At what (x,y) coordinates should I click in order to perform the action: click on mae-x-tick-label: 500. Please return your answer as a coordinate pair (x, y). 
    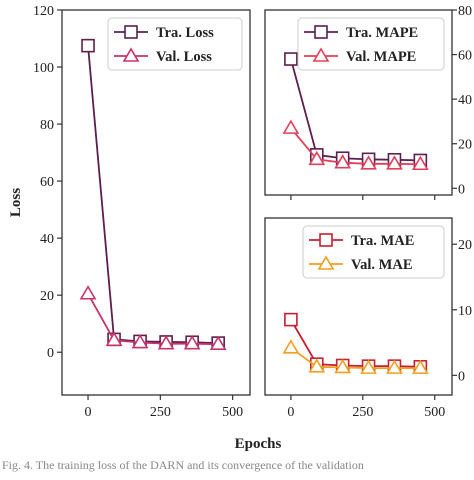
    Looking at the image, I should click on (434, 412).